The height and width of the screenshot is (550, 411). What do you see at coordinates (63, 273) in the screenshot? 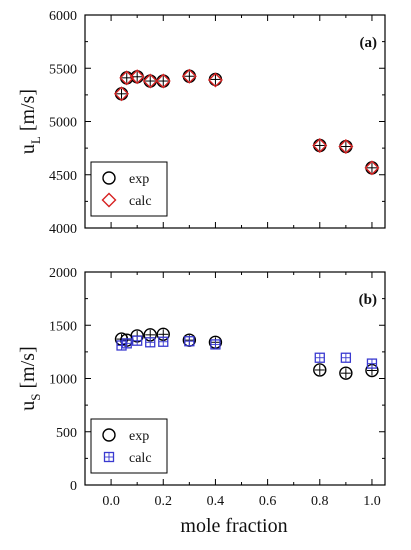
I see `y-tick-label: 2000` at bounding box center [63, 273].